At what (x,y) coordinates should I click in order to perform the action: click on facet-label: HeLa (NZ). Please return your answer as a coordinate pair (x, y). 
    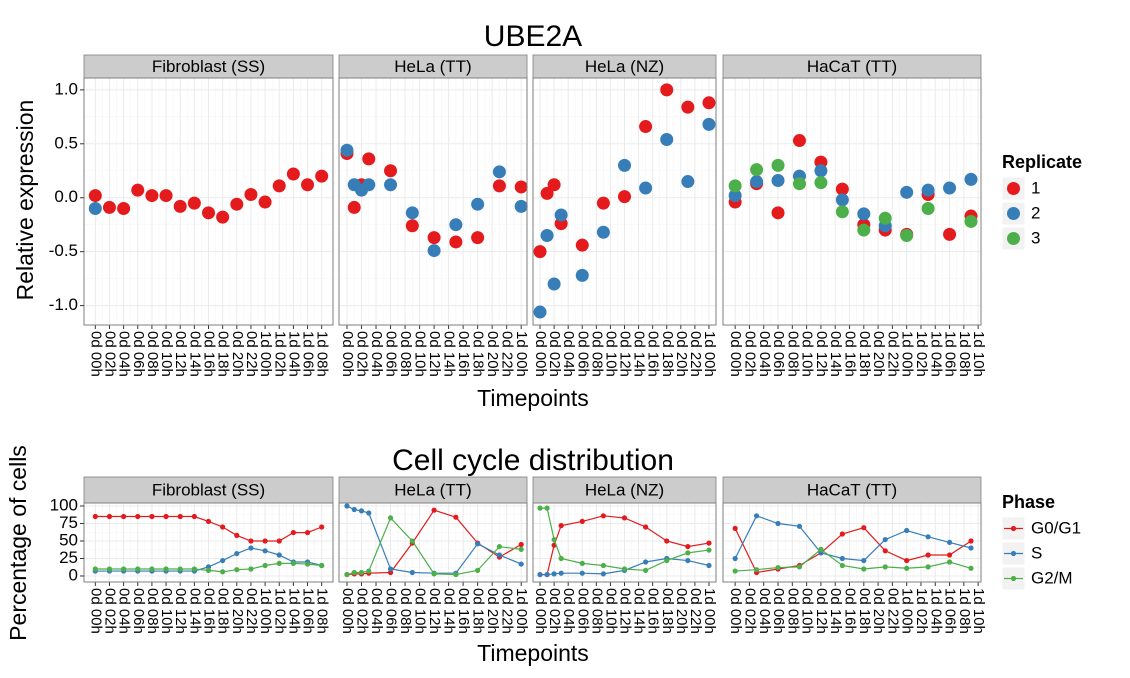
    Looking at the image, I should click on (624, 489).